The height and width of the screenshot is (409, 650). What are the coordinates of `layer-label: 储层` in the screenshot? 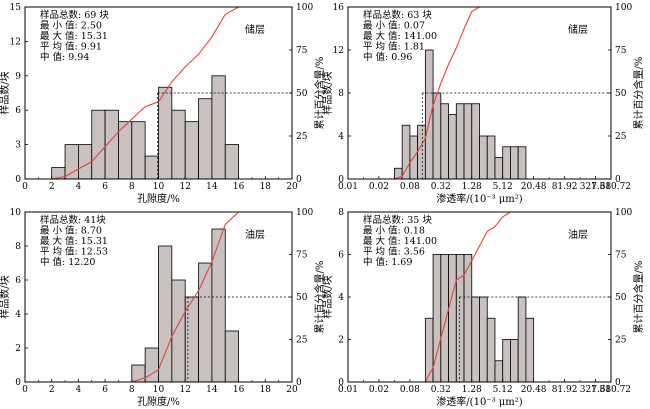 It's located at (255, 29).